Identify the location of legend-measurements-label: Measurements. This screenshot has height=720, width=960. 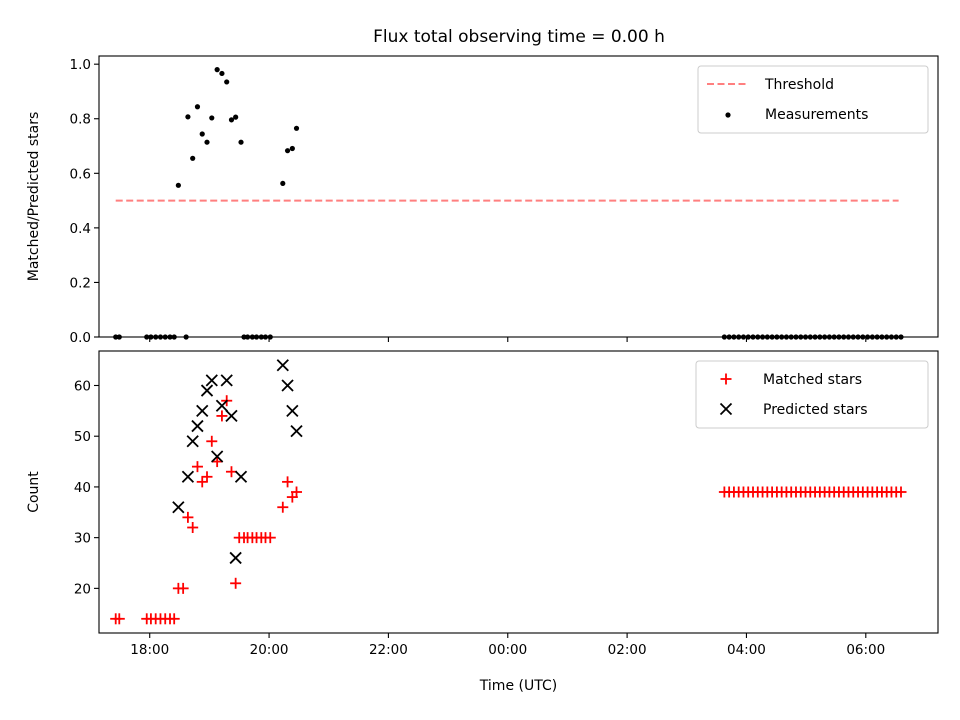
(816, 115).